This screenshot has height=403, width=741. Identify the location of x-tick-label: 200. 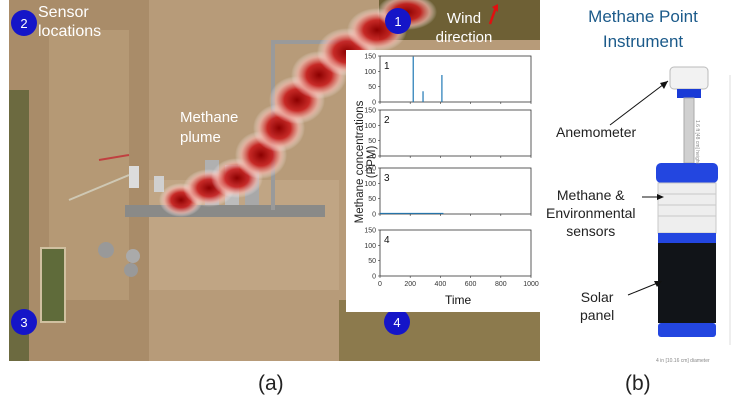
(410, 284).